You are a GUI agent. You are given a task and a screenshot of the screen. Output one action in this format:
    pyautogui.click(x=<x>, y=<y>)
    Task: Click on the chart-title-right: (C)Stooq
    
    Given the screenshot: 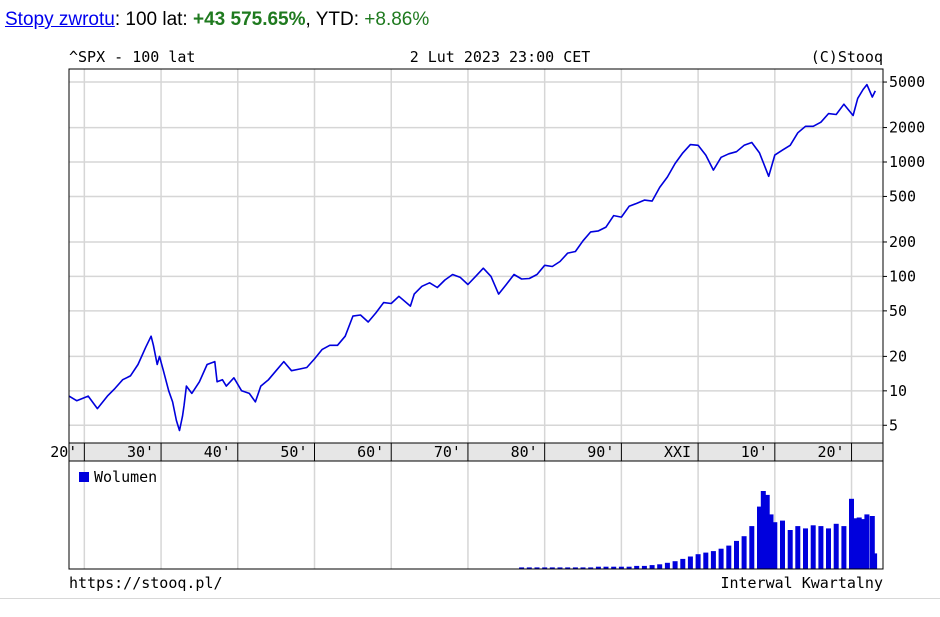 What is the action you would take?
    pyautogui.click(x=847, y=57)
    